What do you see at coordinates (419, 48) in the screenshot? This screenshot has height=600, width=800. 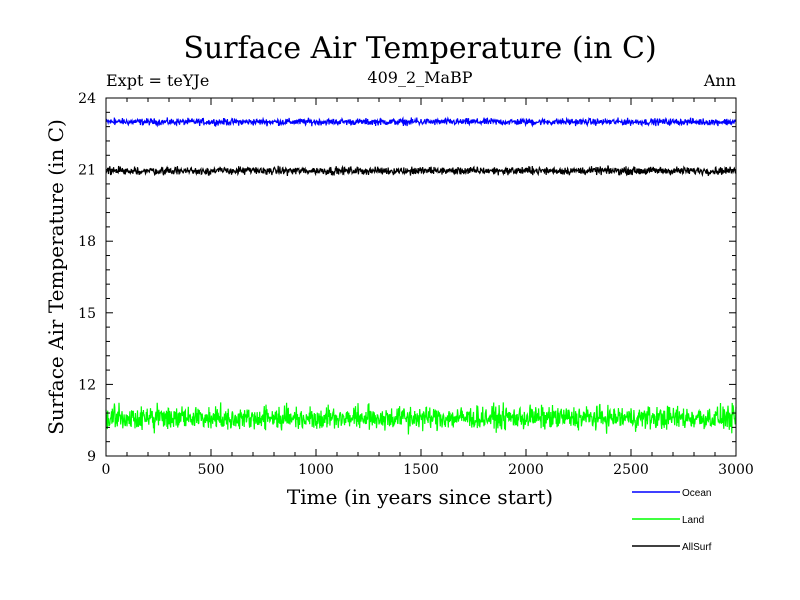 I see `chart-title: Surface Air Temperature (in C)` at bounding box center [419, 48].